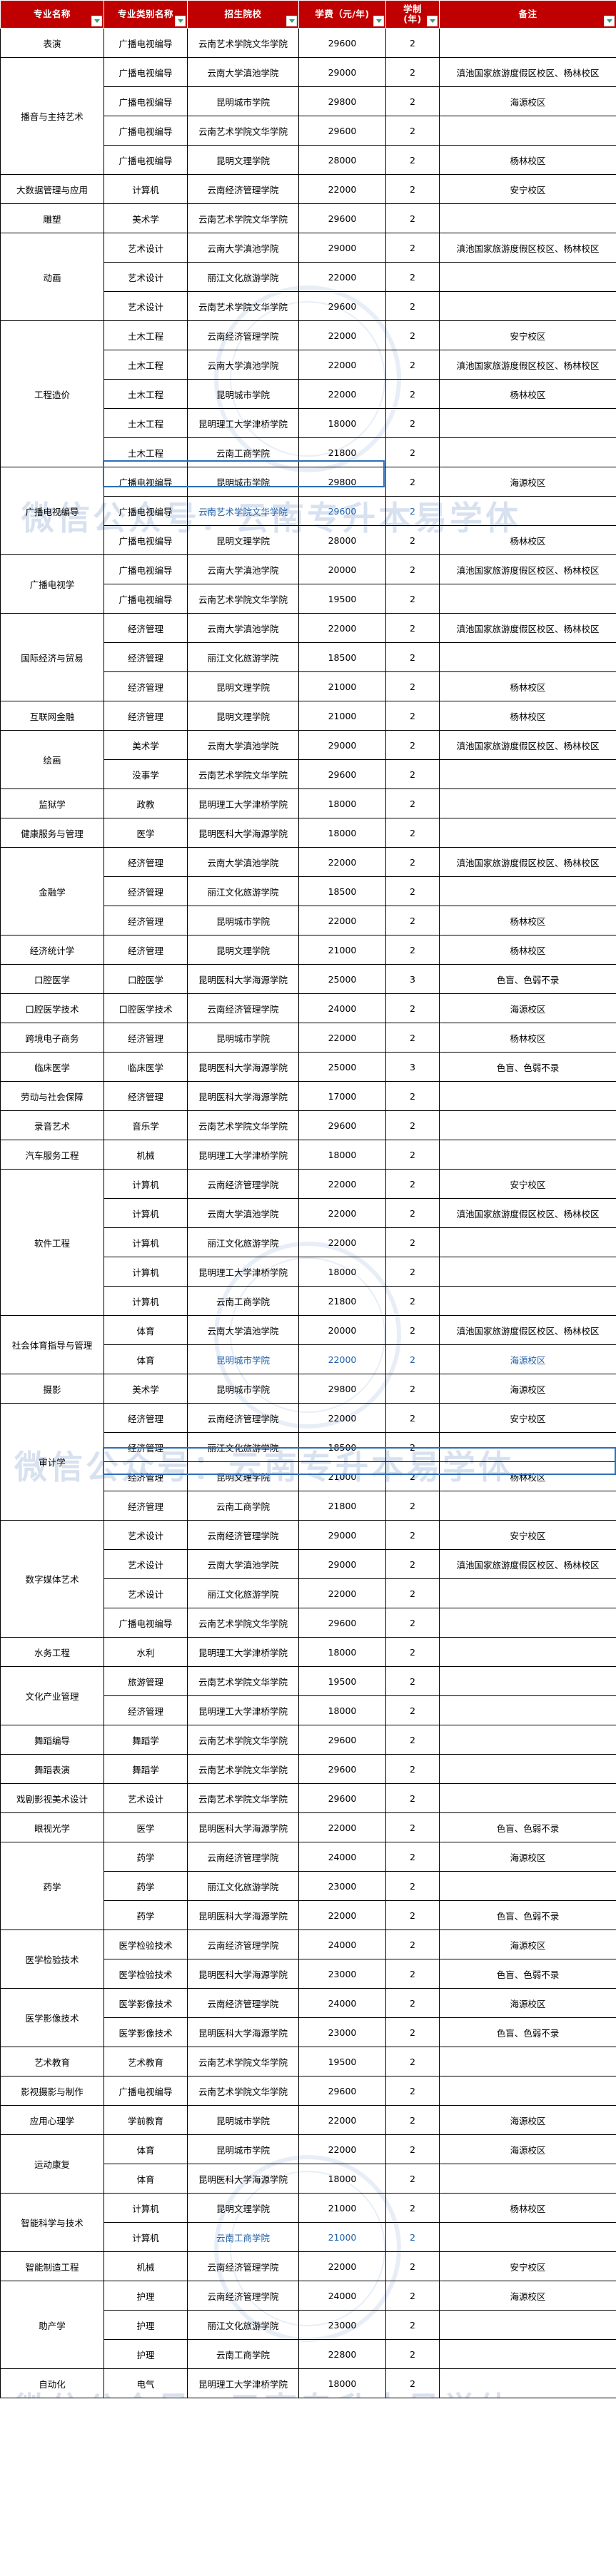  What do you see at coordinates (243, 452) in the screenshot?
I see `cell-school: 云南工商学院` at bounding box center [243, 452].